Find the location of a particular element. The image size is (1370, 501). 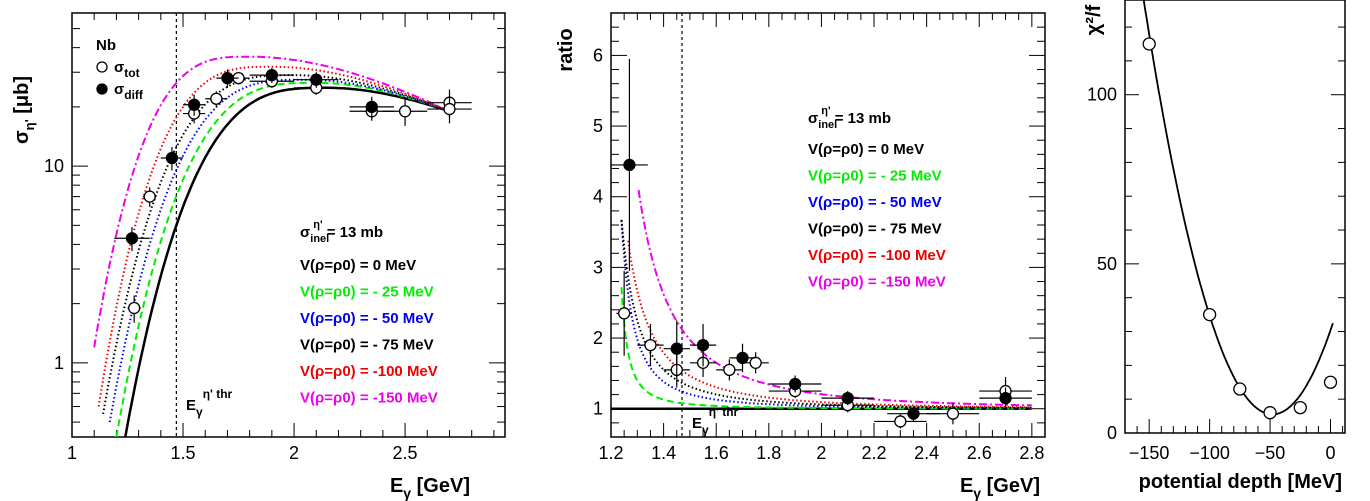

y-axis-label: χ²/f is located at coordinates (1094, 19).